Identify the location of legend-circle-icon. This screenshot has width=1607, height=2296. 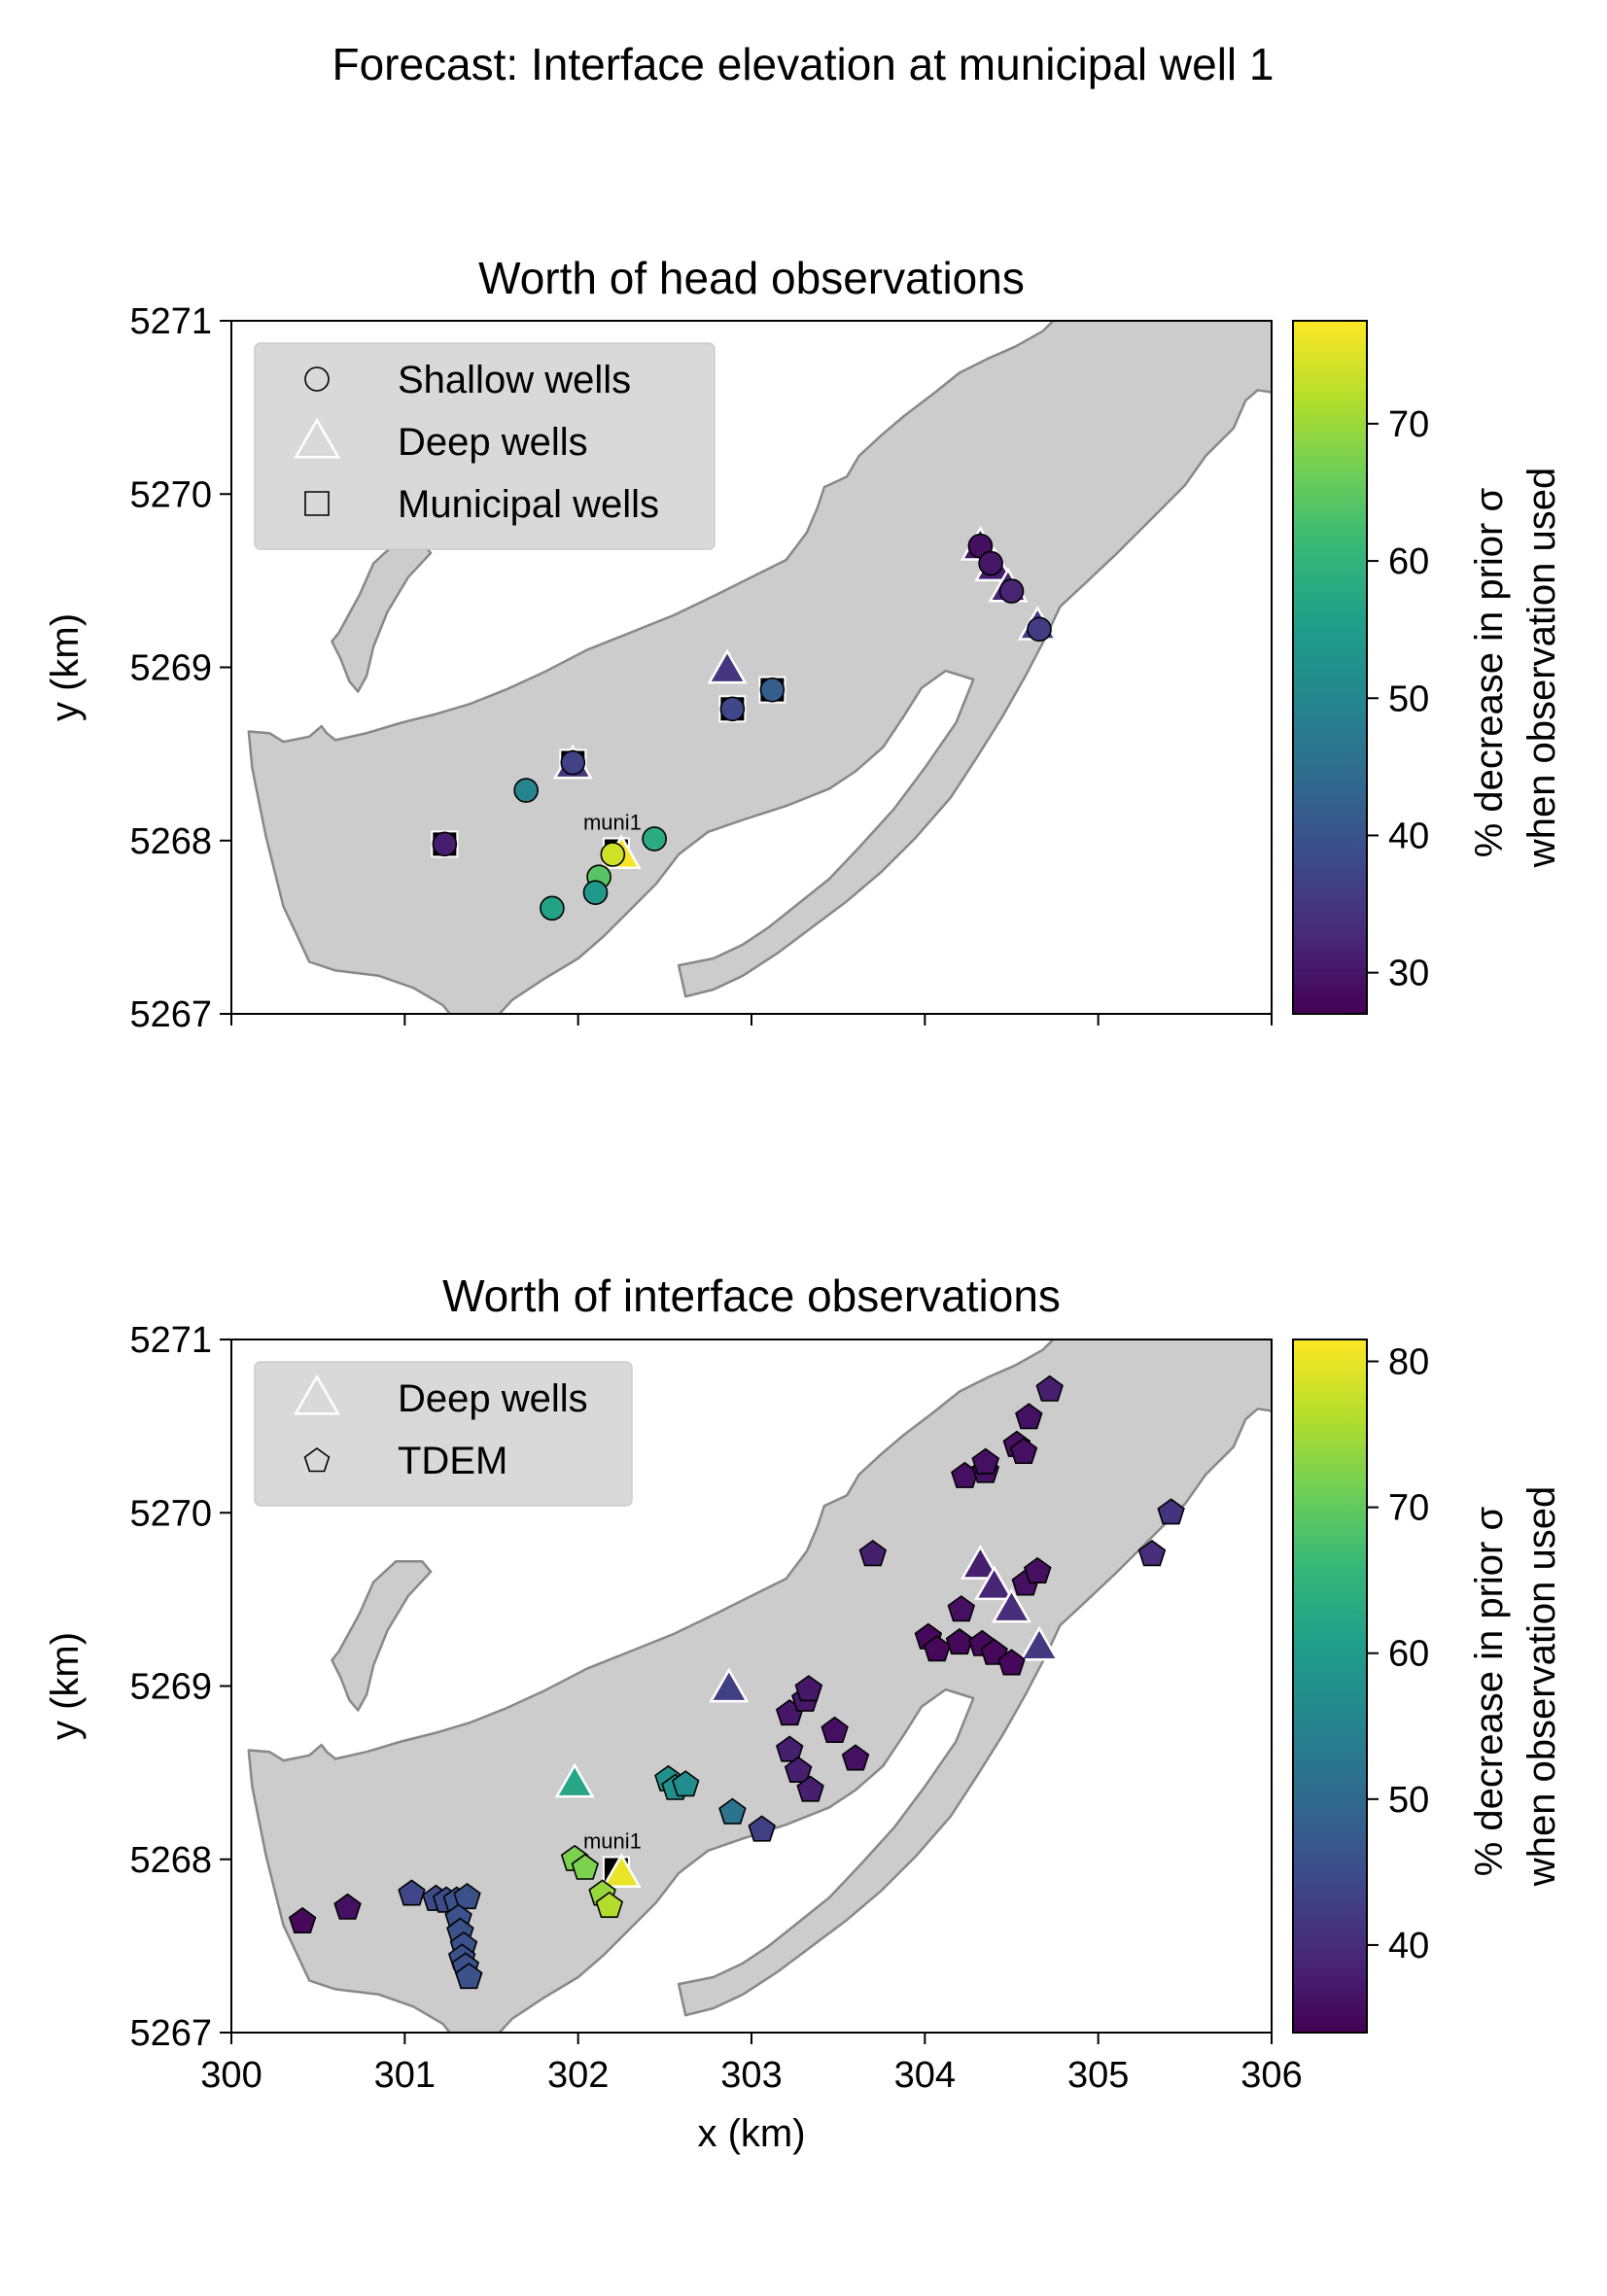
(317, 379).